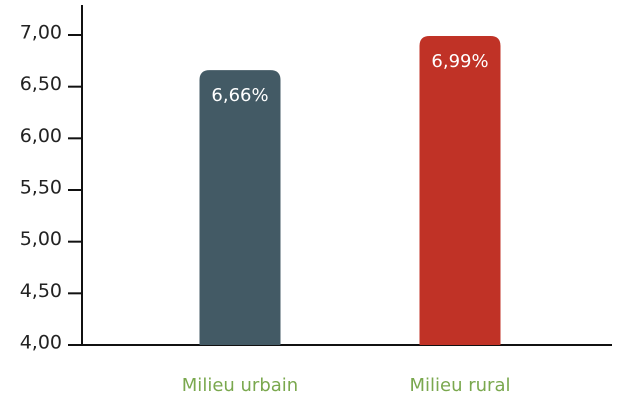  What do you see at coordinates (41, 239) in the screenshot?
I see `y-tick-label: 5,00` at bounding box center [41, 239].